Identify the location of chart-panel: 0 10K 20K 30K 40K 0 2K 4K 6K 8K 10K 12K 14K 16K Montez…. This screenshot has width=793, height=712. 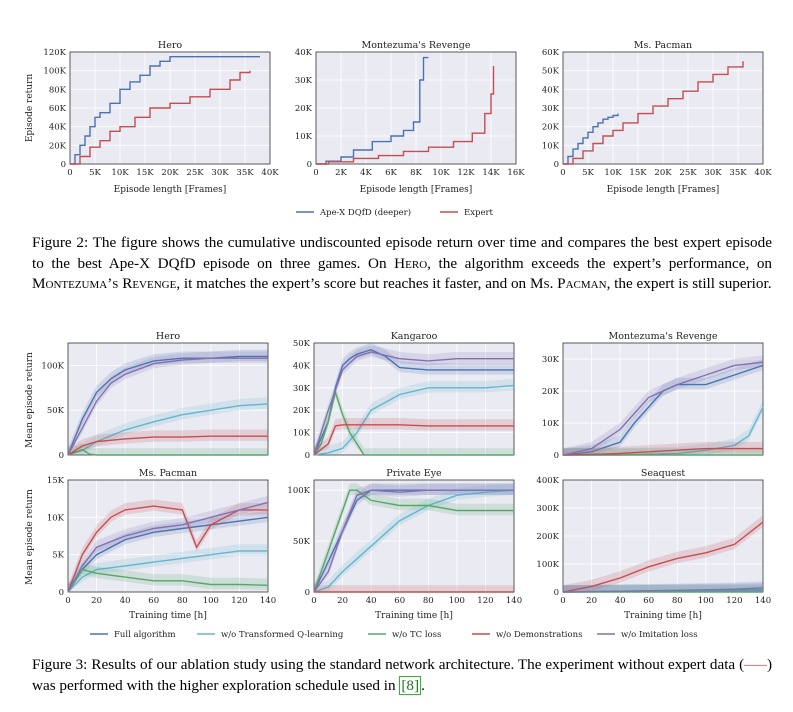
(410, 109).